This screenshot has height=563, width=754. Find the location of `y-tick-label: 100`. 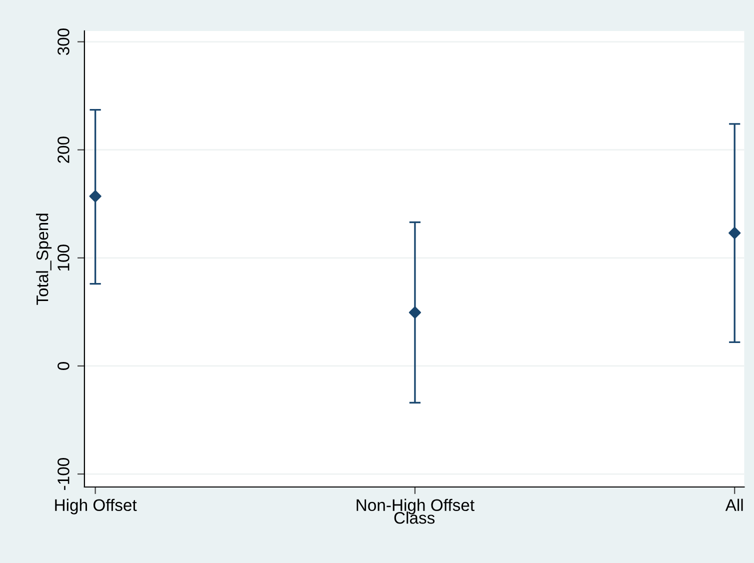

y-tick-label: 100 is located at coordinates (64, 257).